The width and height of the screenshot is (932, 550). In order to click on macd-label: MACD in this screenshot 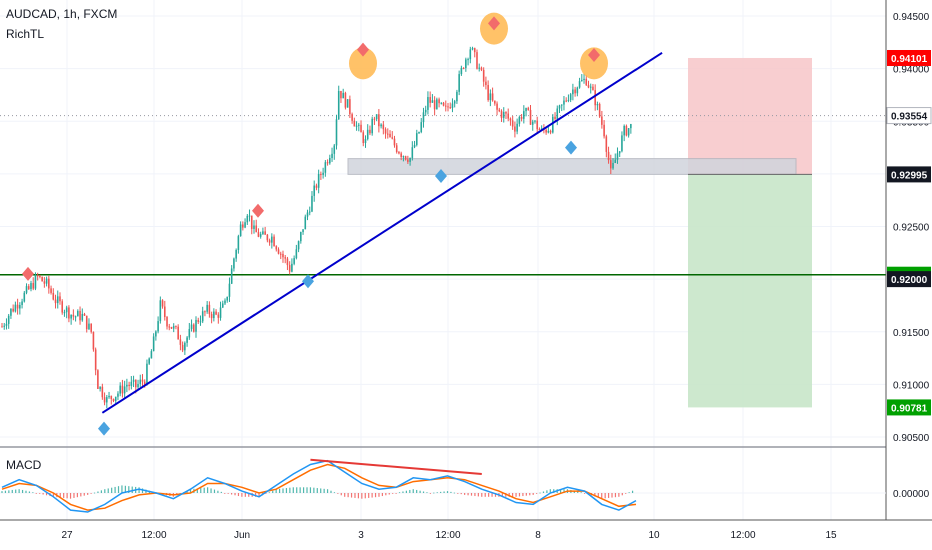, I will do `click(24, 465)`.